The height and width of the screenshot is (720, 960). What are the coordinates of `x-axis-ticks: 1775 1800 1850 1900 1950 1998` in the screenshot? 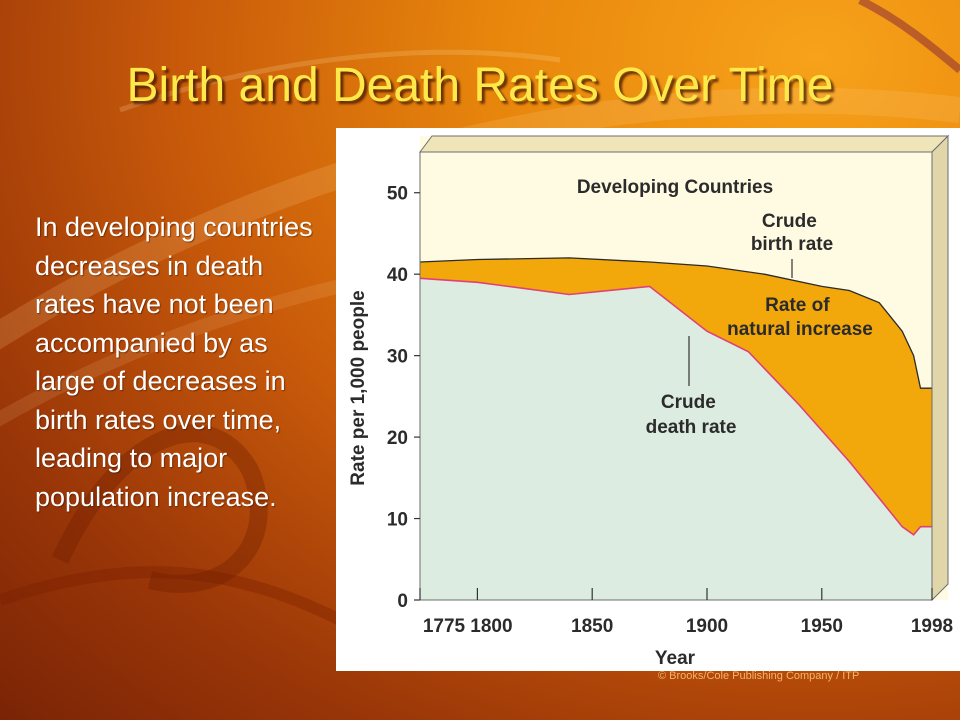 It's located at (686, 612).